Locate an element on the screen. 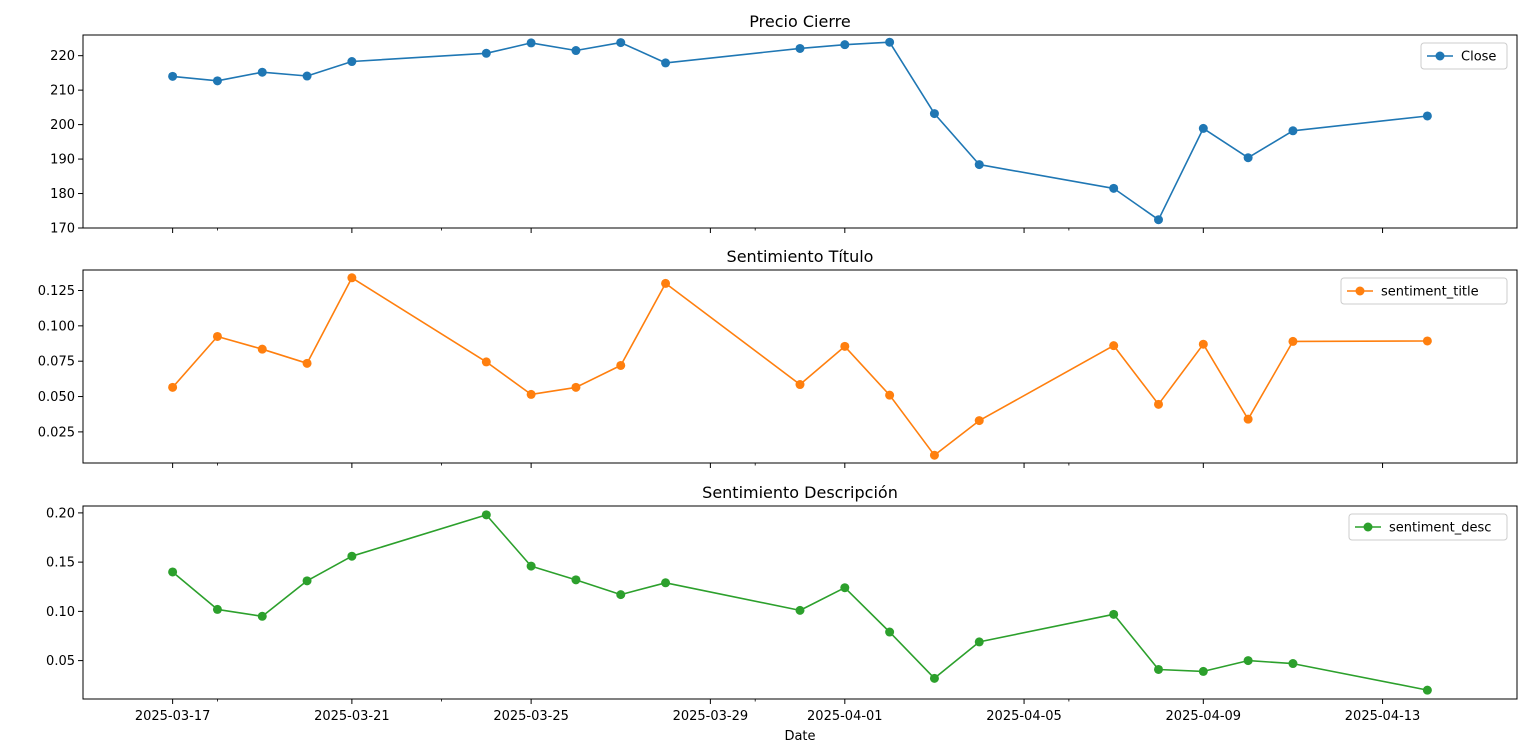  legend: sentiment_title is located at coordinates (1424, 291).